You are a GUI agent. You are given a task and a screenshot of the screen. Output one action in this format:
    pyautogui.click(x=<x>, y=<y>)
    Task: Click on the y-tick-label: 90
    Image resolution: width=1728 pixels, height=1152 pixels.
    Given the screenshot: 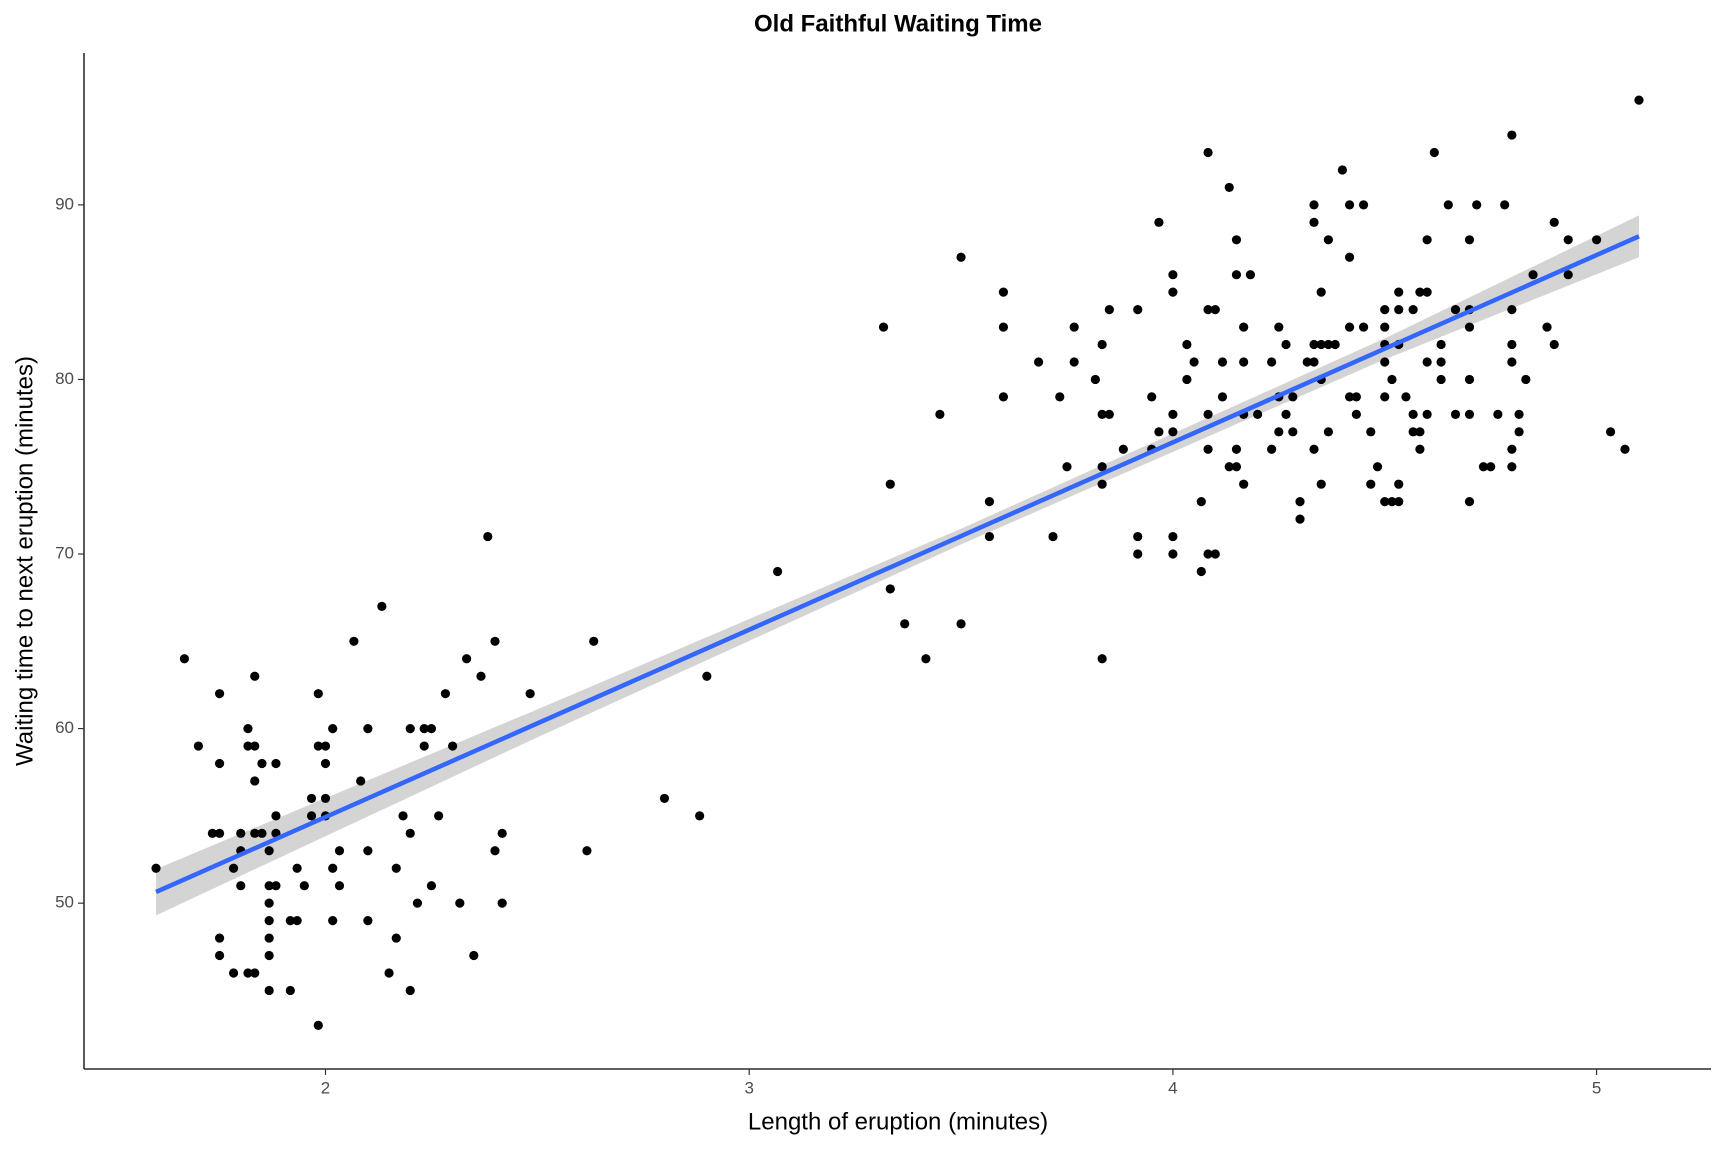 What is the action you would take?
    pyautogui.click(x=64, y=203)
    